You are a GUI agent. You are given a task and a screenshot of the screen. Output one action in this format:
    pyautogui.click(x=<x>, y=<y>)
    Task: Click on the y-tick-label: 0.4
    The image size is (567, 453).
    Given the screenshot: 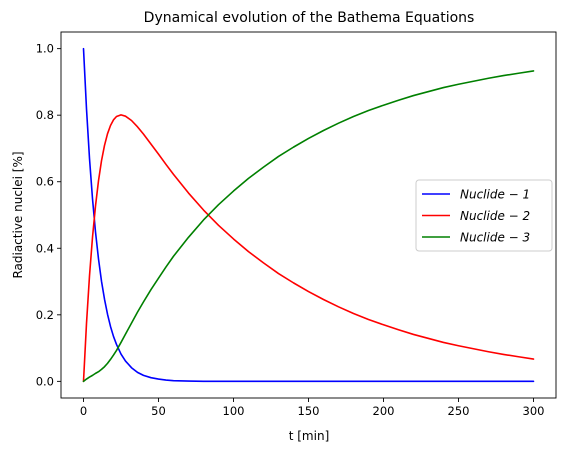 What is the action you would take?
    pyautogui.click(x=45, y=248)
    